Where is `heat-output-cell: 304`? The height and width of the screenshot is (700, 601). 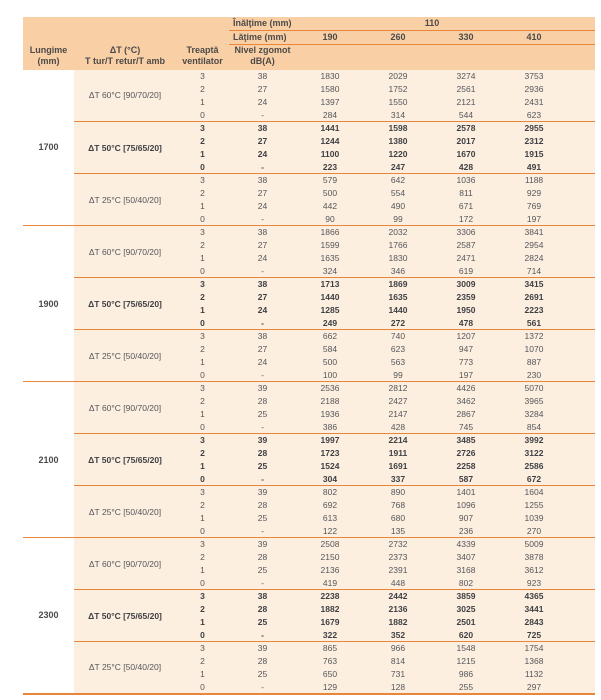
heat-output-cell: 304 is located at coordinates (330, 479).